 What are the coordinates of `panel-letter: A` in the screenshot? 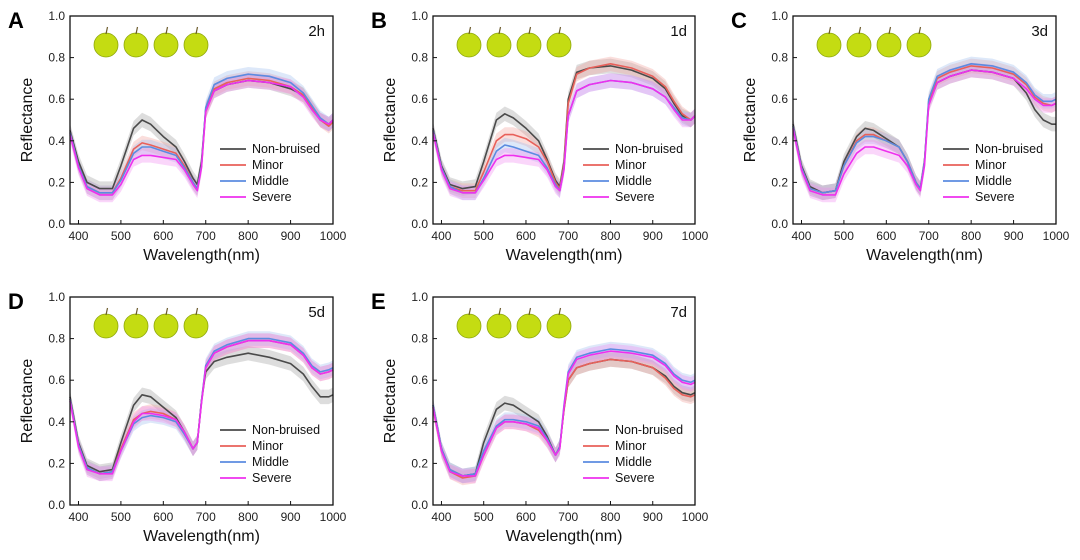 It's located at (16, 20).